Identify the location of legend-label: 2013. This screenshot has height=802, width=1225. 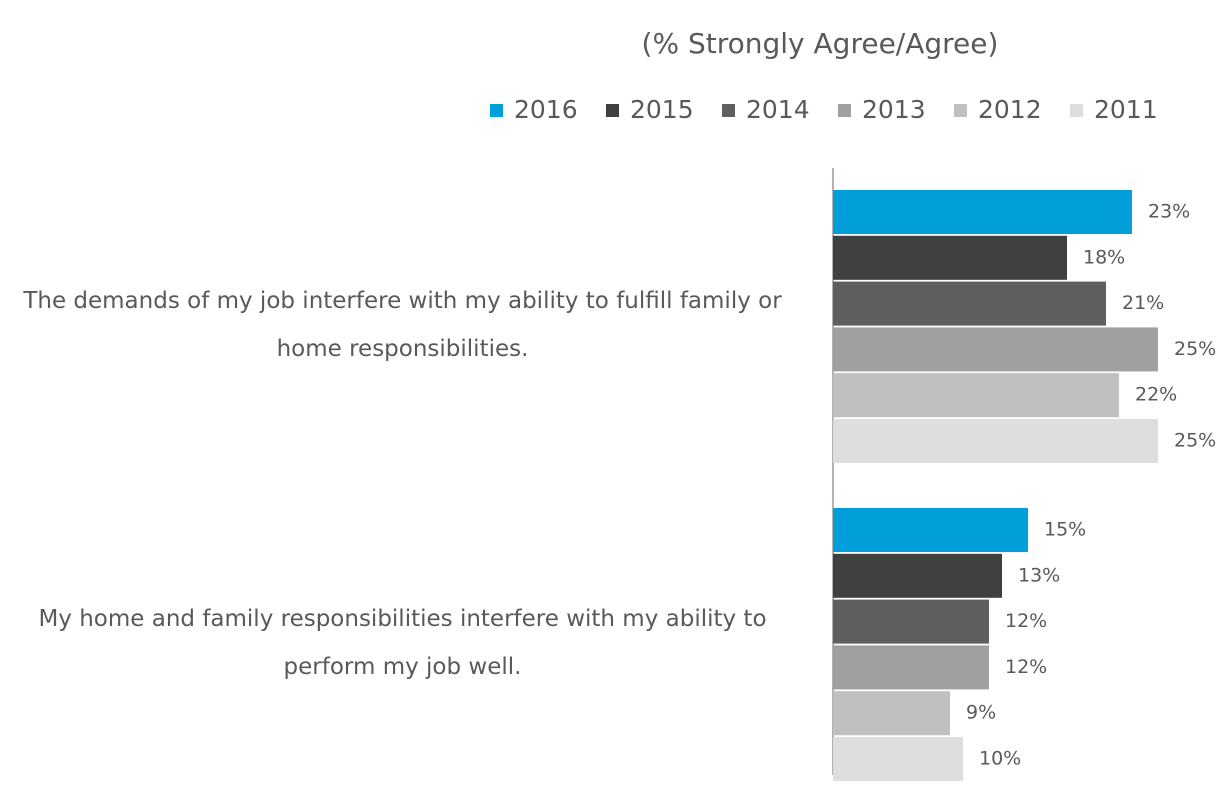
(894, 109).